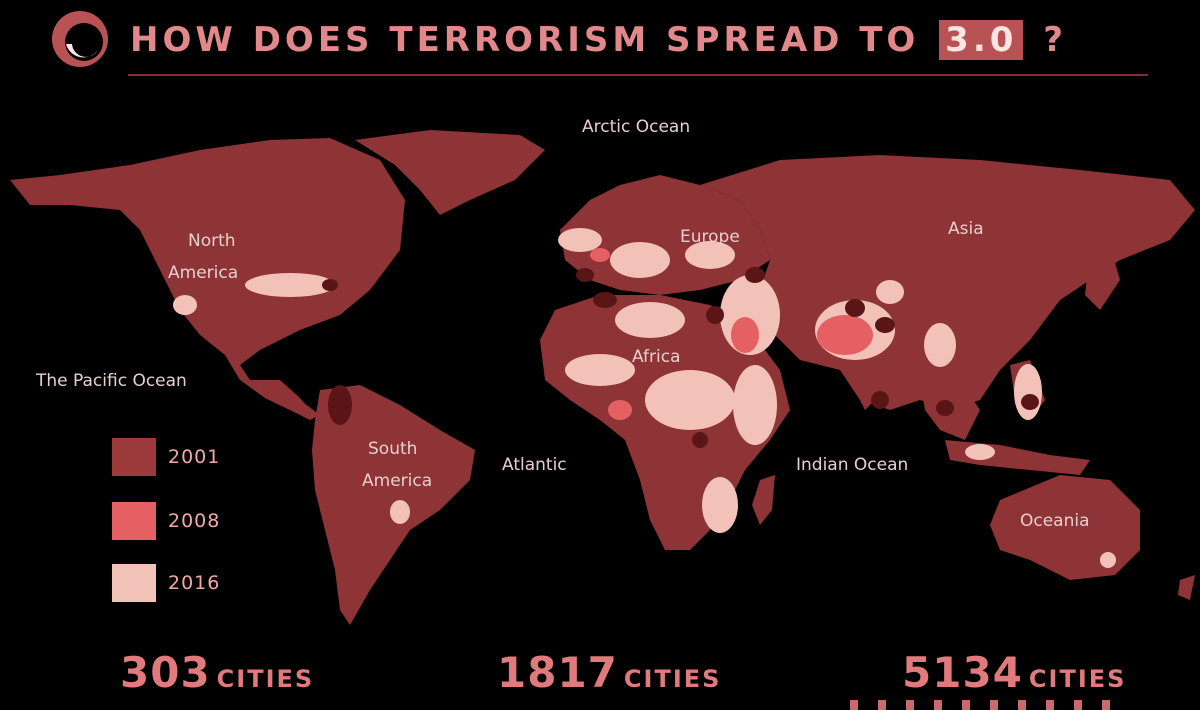 The width and height of the screenshot is (1200, 710). Describe the element at coordinates (80, 39) in the screenshot. I see `crescent-logo-icon` at that location.